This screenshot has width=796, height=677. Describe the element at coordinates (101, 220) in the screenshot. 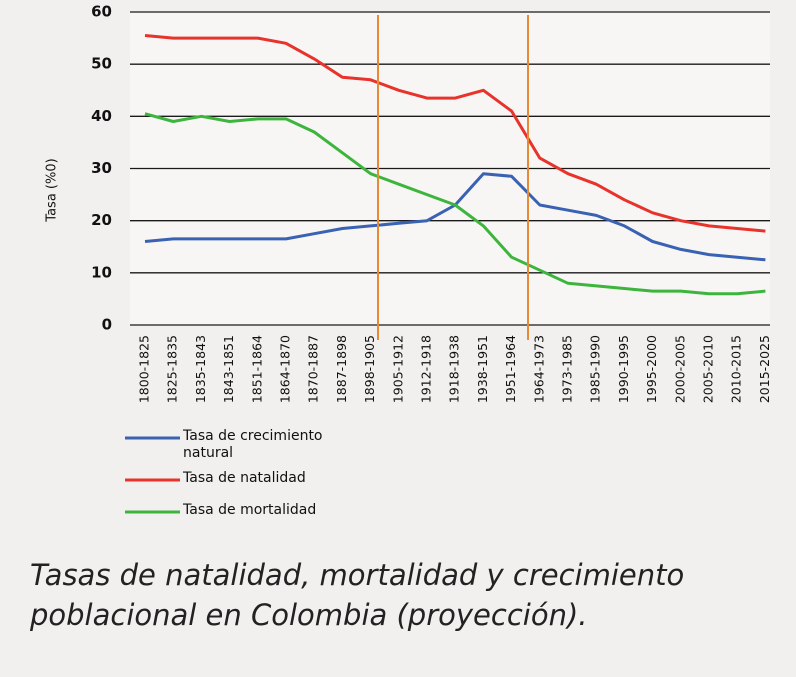

I see `y-tick-label: 20` at that location.